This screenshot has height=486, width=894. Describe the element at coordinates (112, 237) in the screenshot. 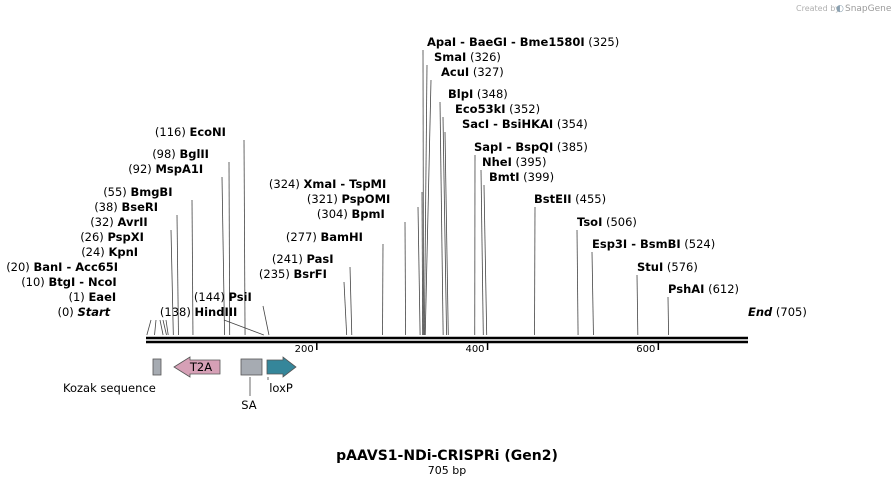

I see `site-pspxi: (26) PspXI` at that location.